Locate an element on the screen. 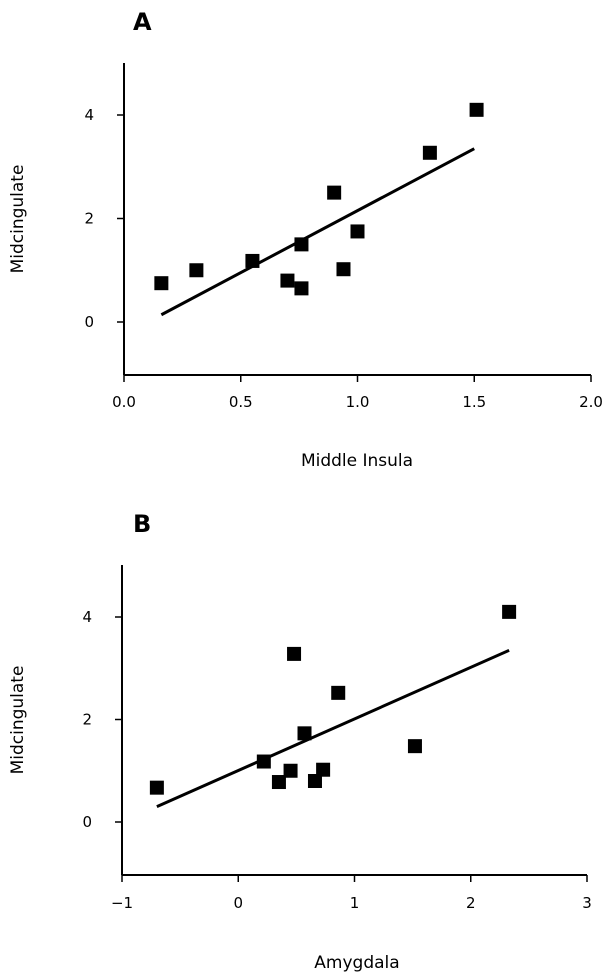 The height and width of the screenshot is (979, 605). panel-a-x-tick-label: 1.5 is located at coordinates (474, 402).